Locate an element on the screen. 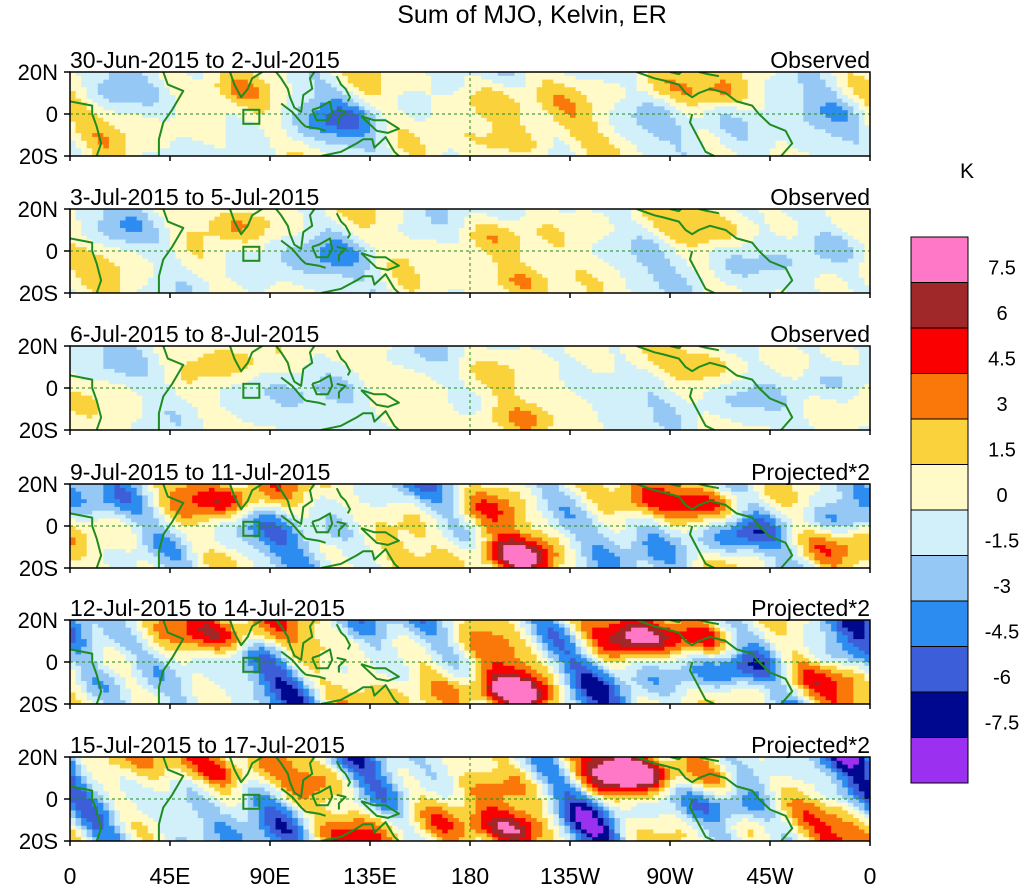  colorbar-label: -7.5 is located at coordinates (1002, 724).